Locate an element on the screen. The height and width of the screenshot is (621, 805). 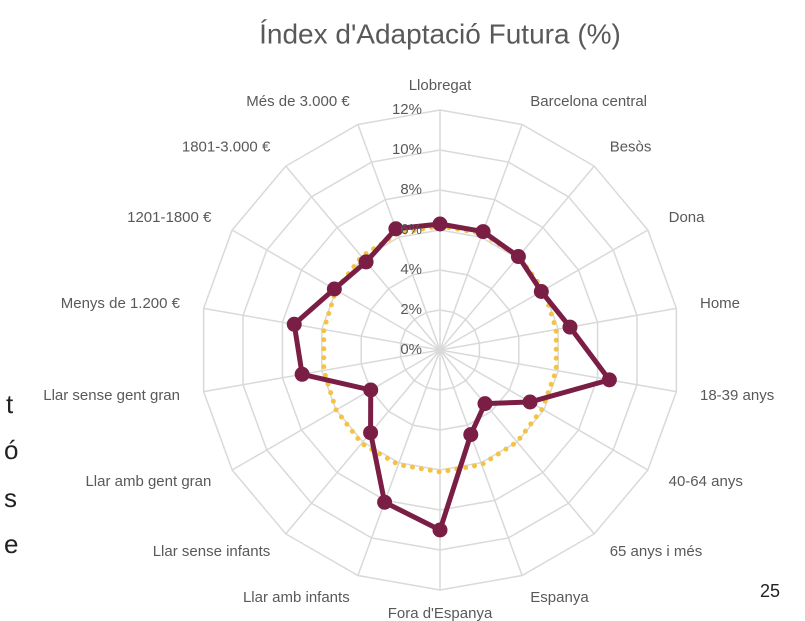
category-label: Llar amb infants is located at coordinates (296, 597).